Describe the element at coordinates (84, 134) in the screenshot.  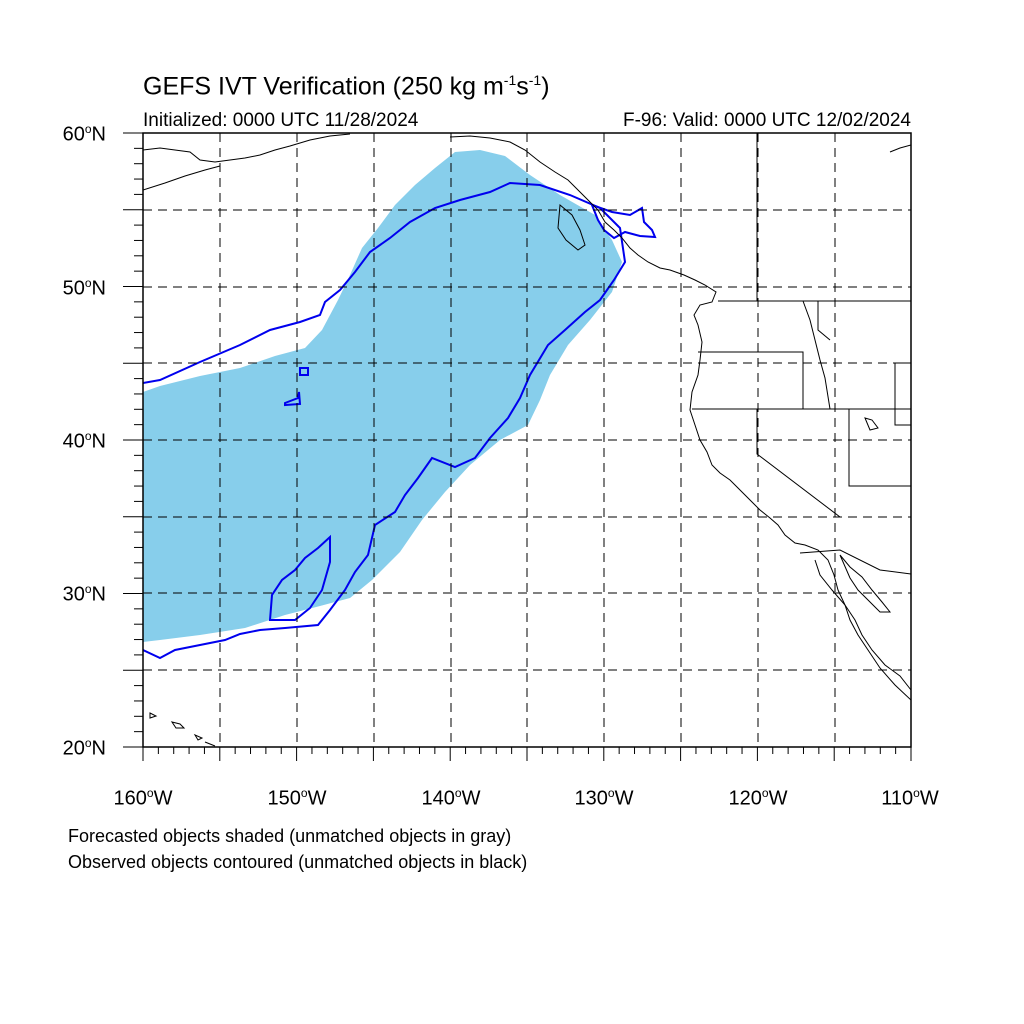
I see `lat-label-60n: 60oN` at that location.